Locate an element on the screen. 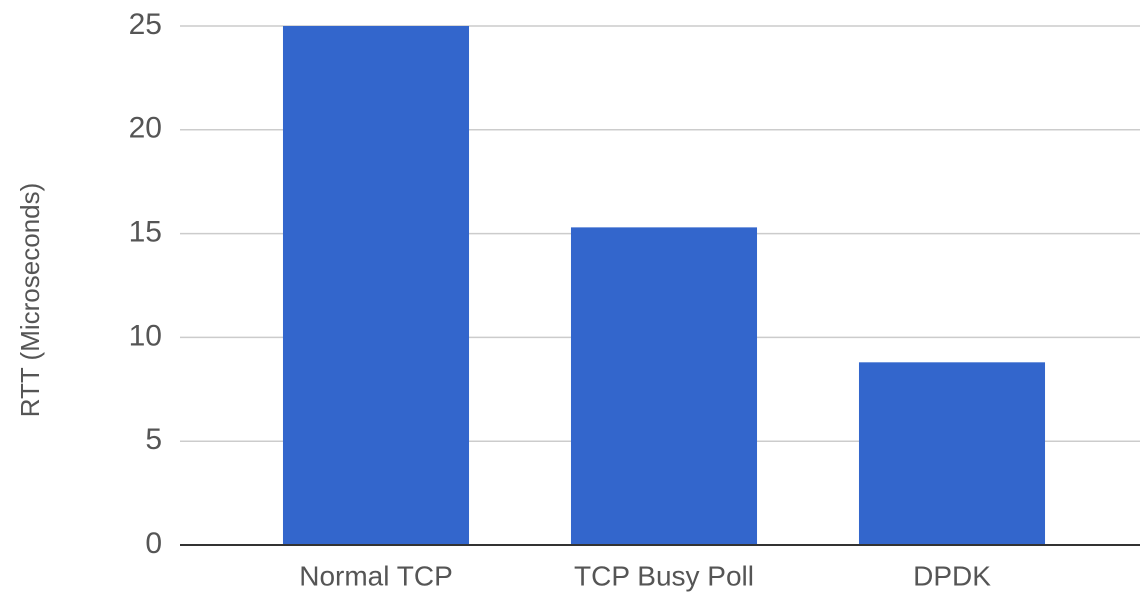  y-tick-label: 0 is located at coordinates (153, 543).